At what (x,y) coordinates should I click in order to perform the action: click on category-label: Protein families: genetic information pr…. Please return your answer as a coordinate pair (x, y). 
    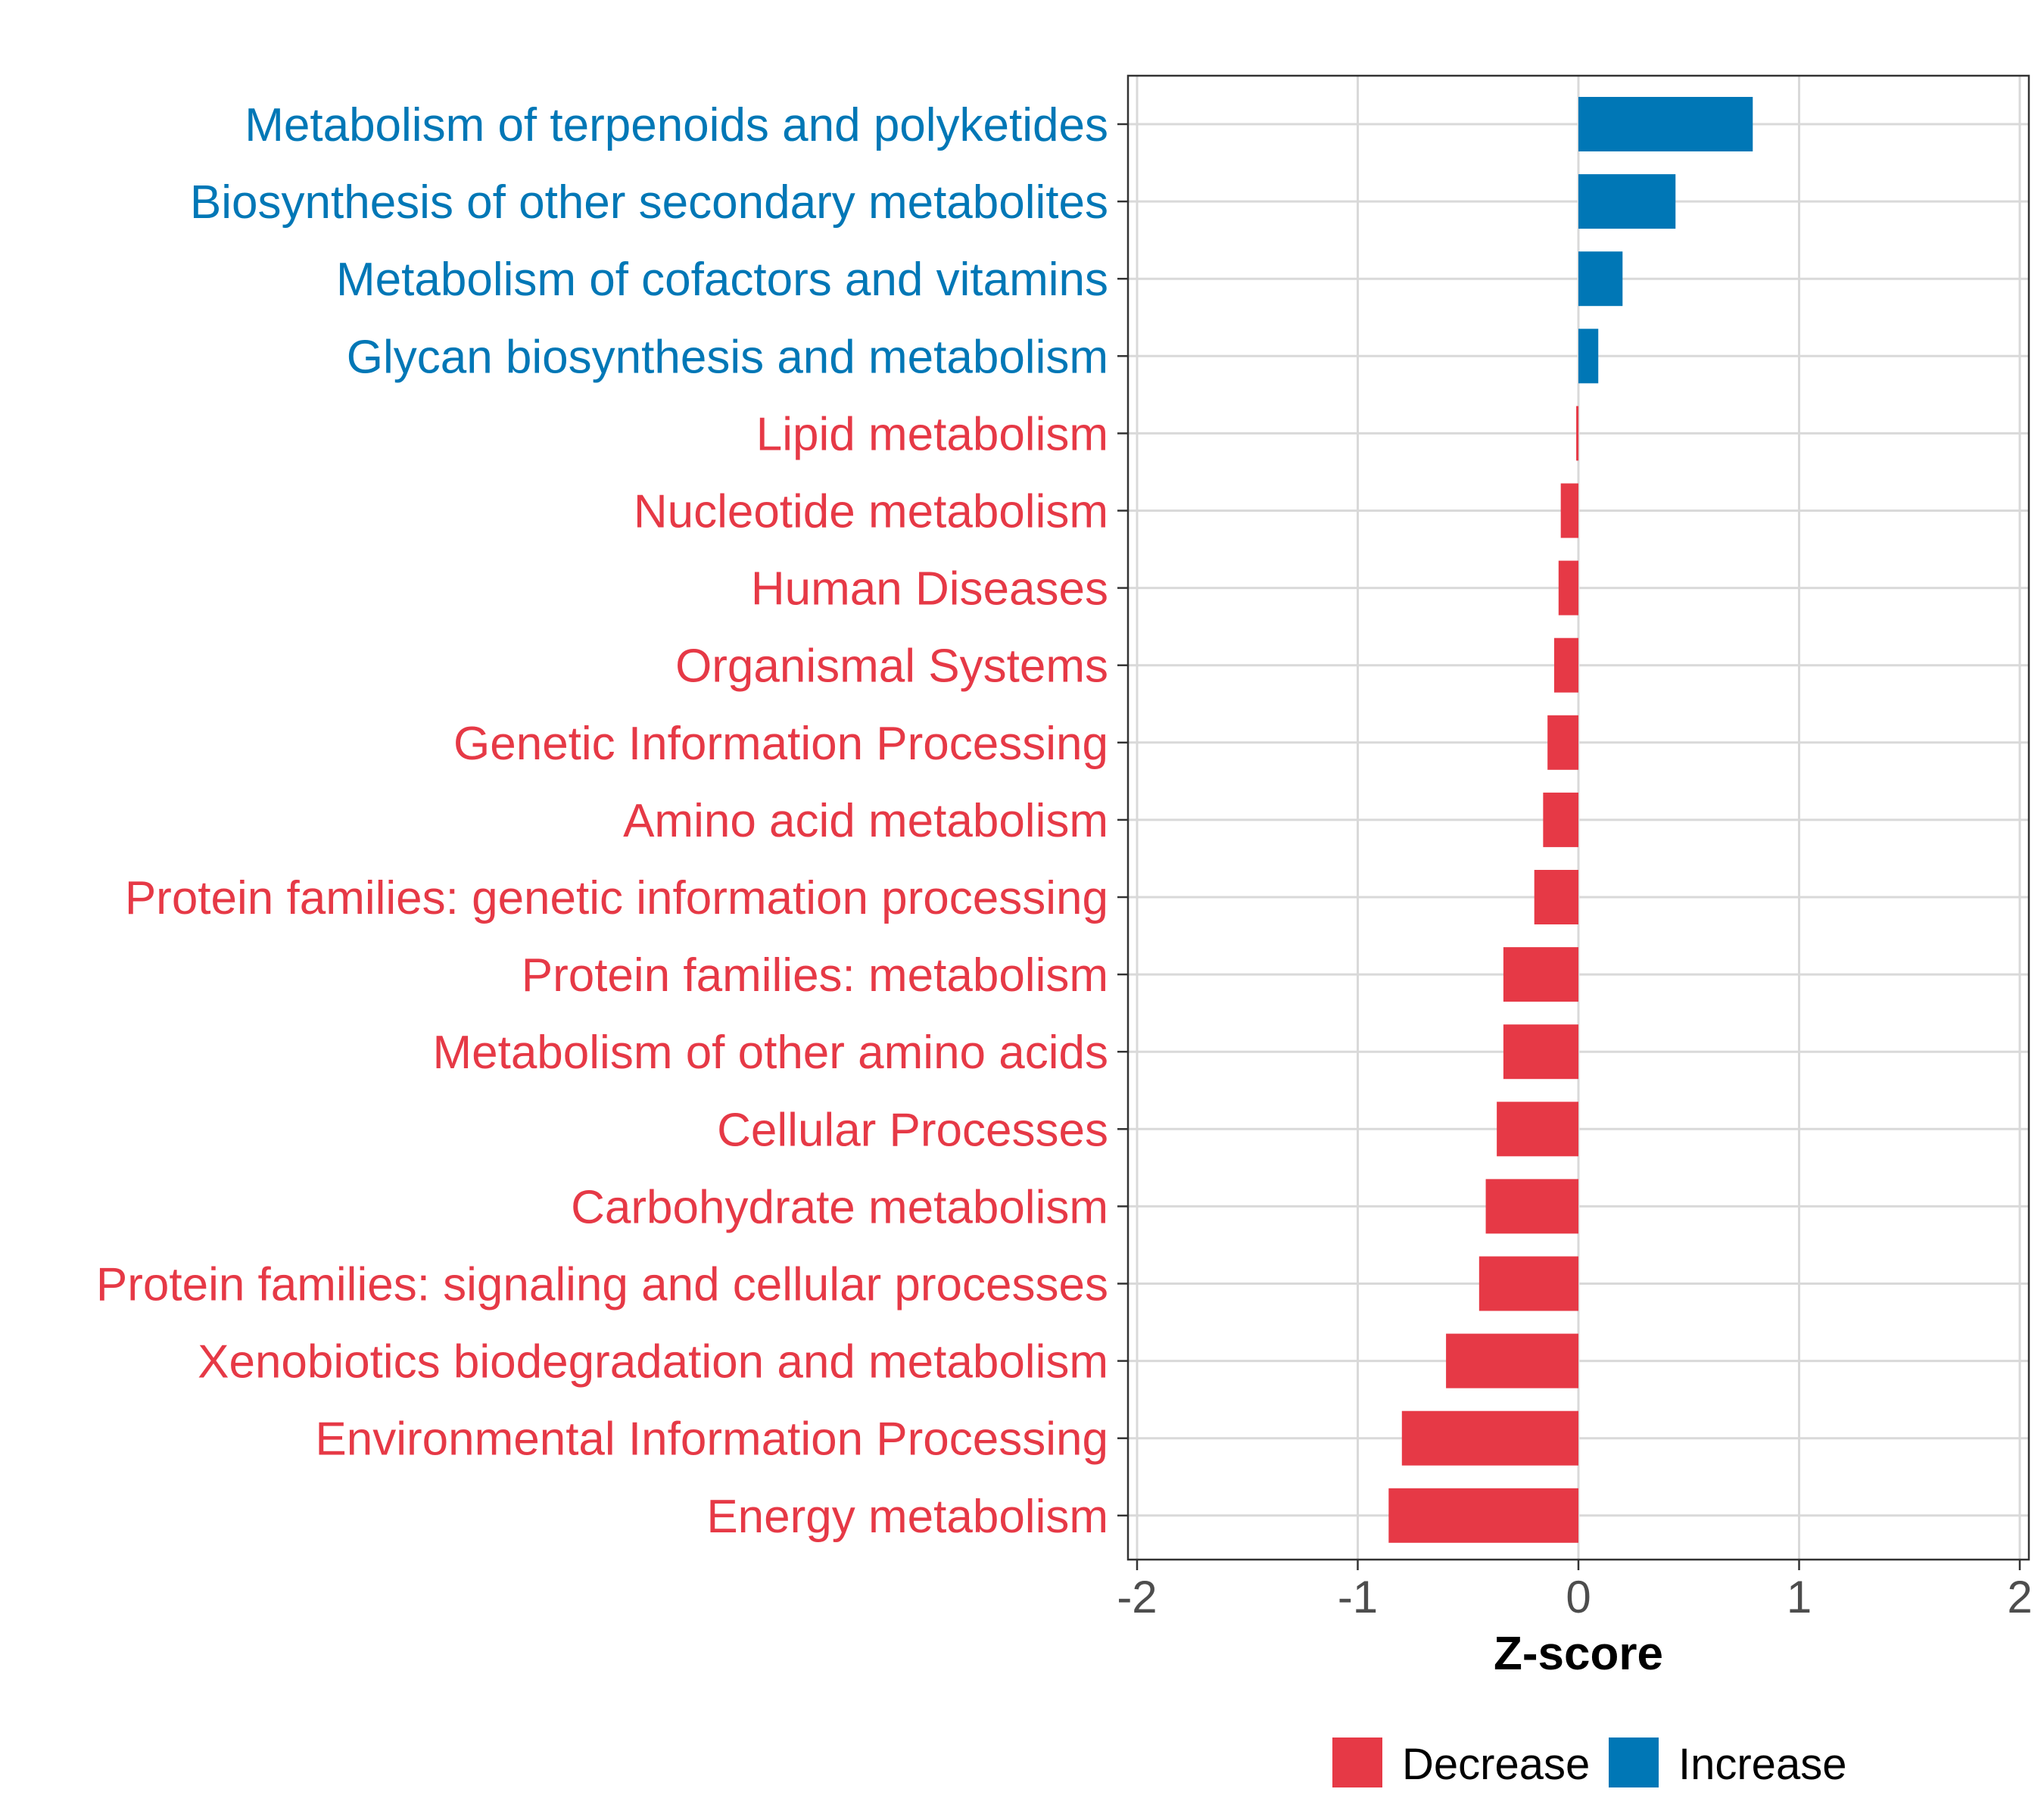
    Looking at the image, I should click on (616, 898).